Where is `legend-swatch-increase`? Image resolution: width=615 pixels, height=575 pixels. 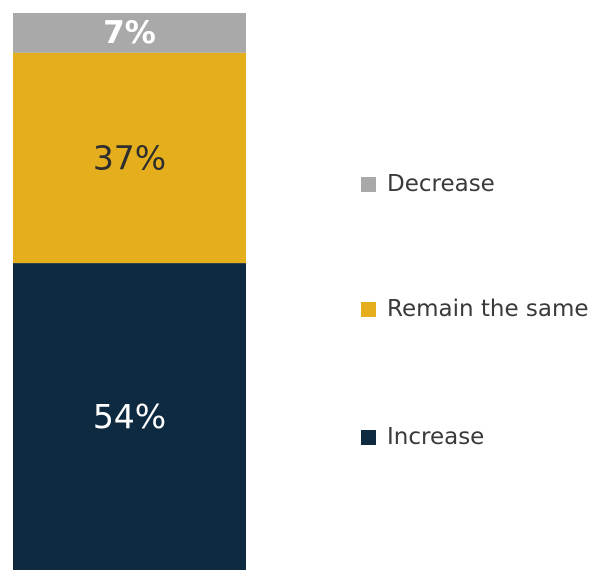
legend-swatch-increase is located at coordinates (368, 437).